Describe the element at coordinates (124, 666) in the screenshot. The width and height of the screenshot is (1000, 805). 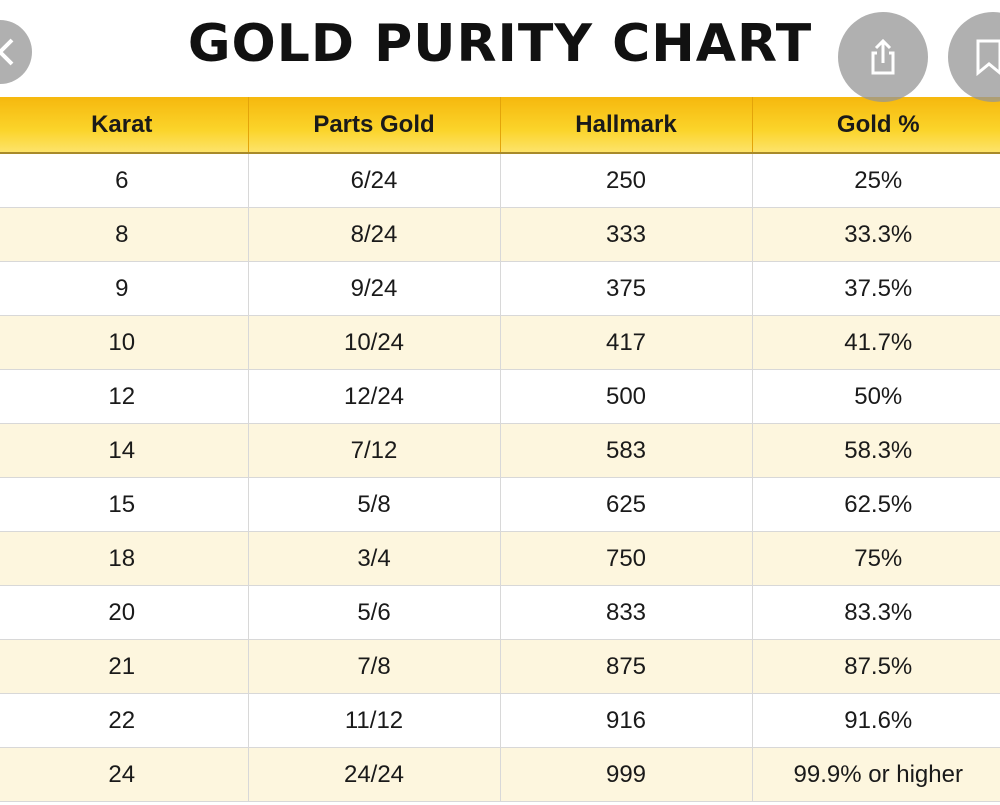
I see `cell-karat: 21` at that location.